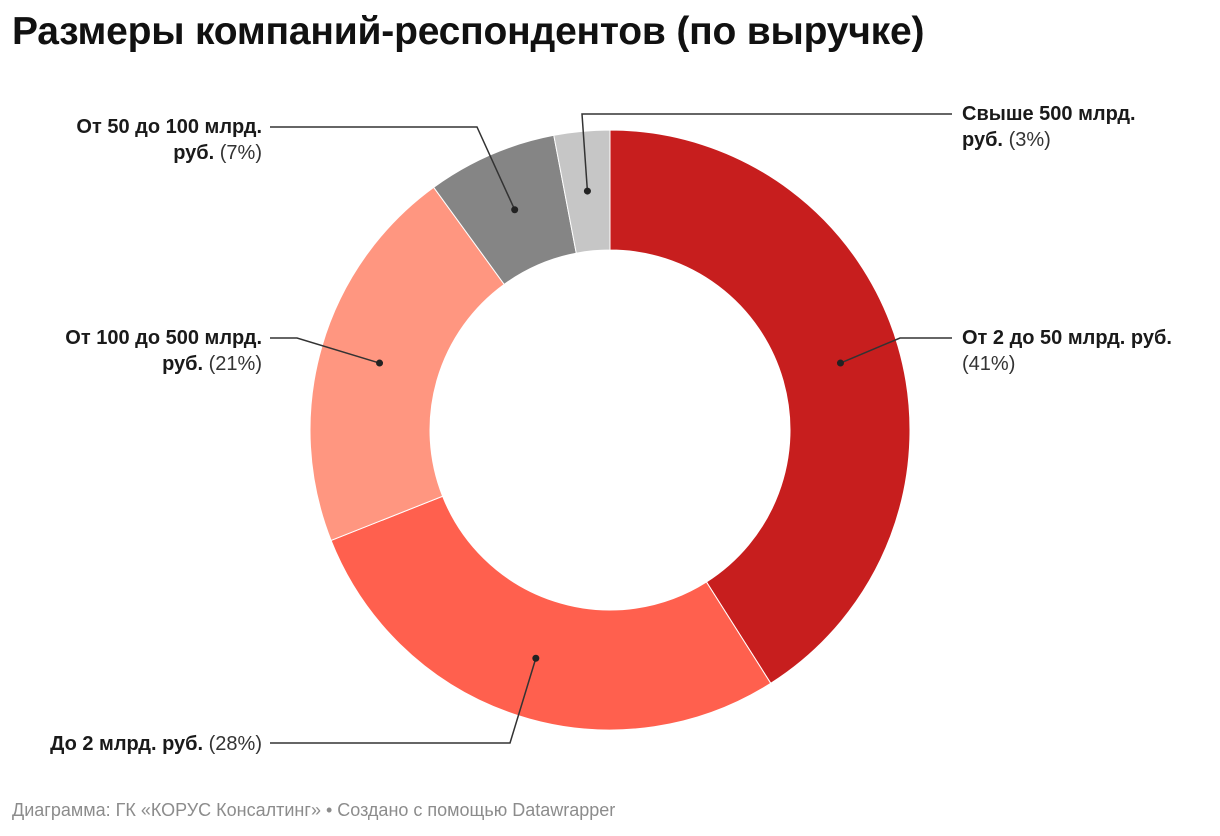  Describe the element at coordinates (1049, 127) in the screenshot. I see `slice-label-over-500: Свыше 500 млрд. руб. (3%)` at that location.